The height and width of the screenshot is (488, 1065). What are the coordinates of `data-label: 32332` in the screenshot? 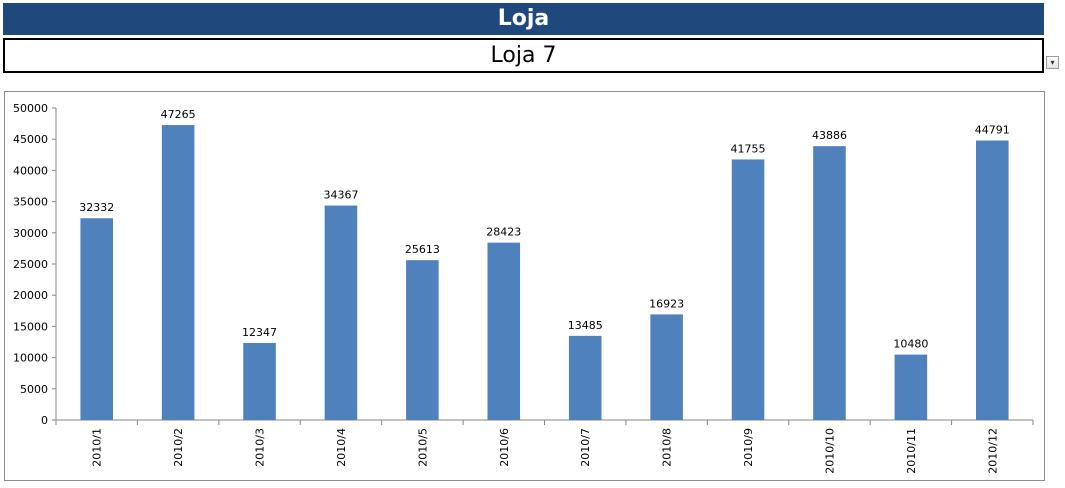 It's located at (96, 207).